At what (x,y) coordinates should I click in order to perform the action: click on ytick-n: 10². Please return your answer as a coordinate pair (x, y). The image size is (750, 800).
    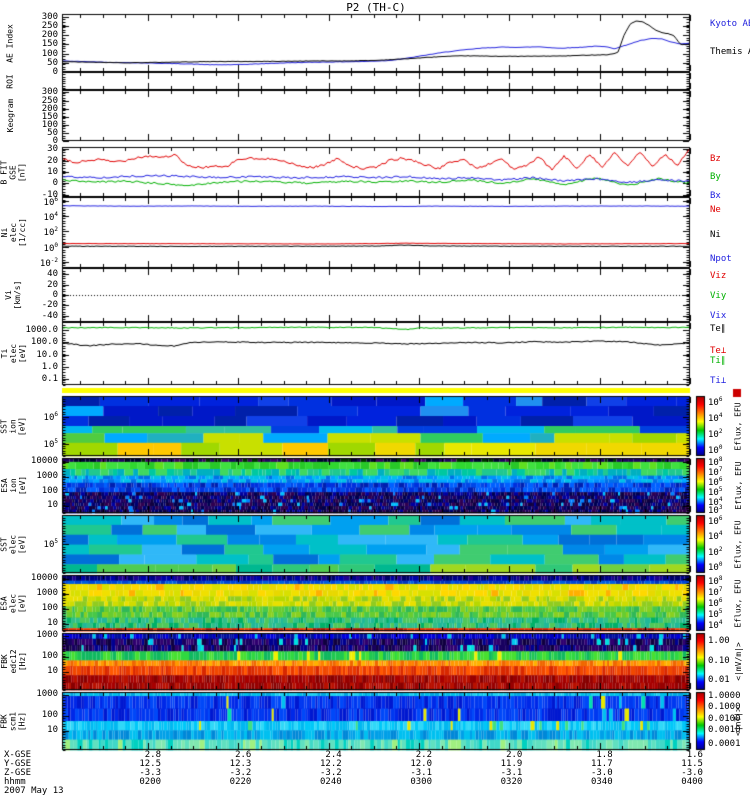
    Looking at the image, I should click on (50, 232).